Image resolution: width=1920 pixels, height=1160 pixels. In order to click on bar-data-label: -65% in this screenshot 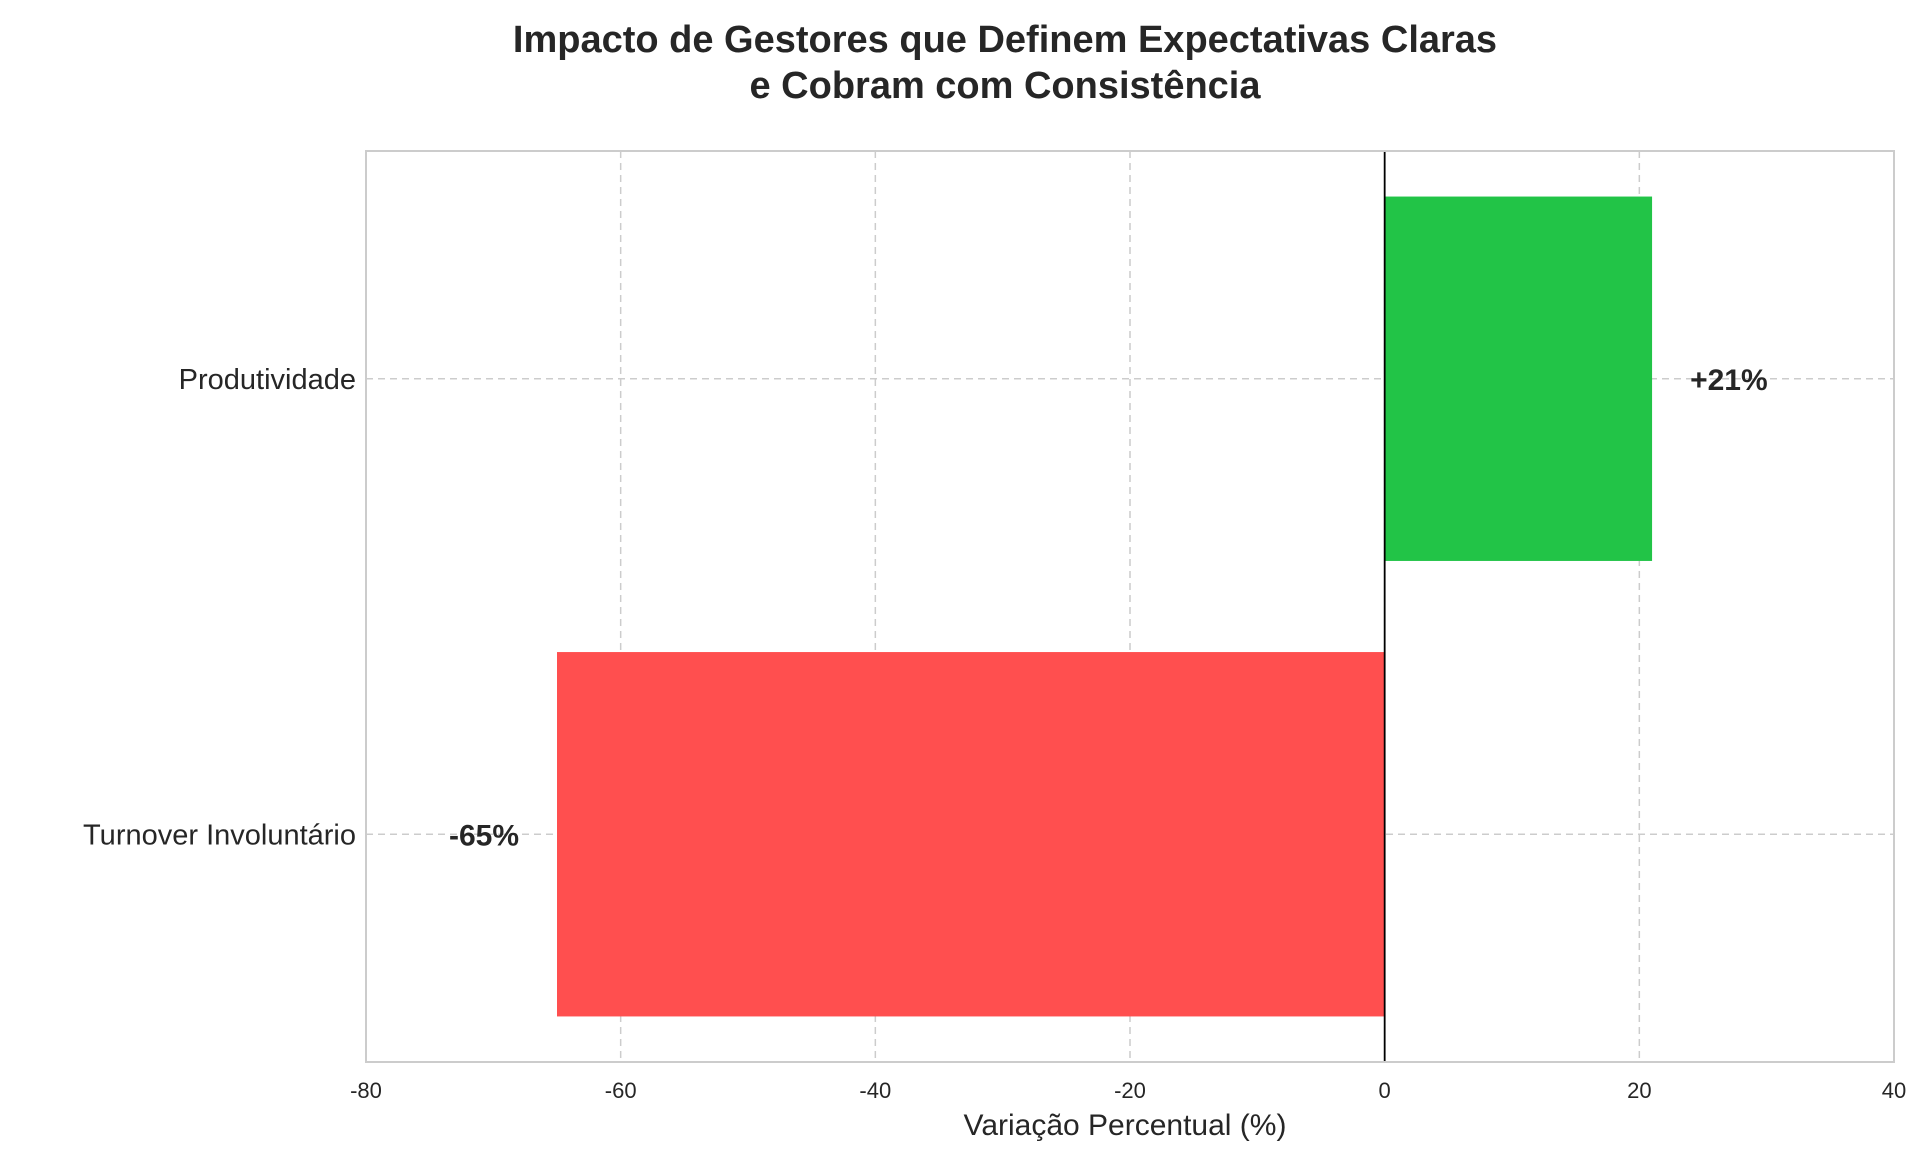, I will do `click(484, 835)`.